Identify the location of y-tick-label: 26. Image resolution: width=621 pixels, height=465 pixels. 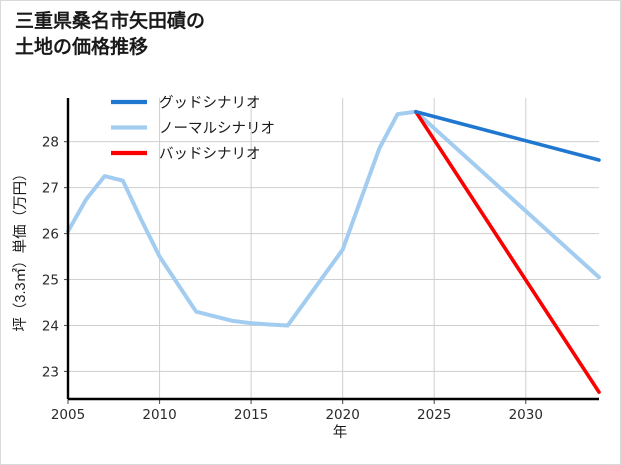
(50, 235).